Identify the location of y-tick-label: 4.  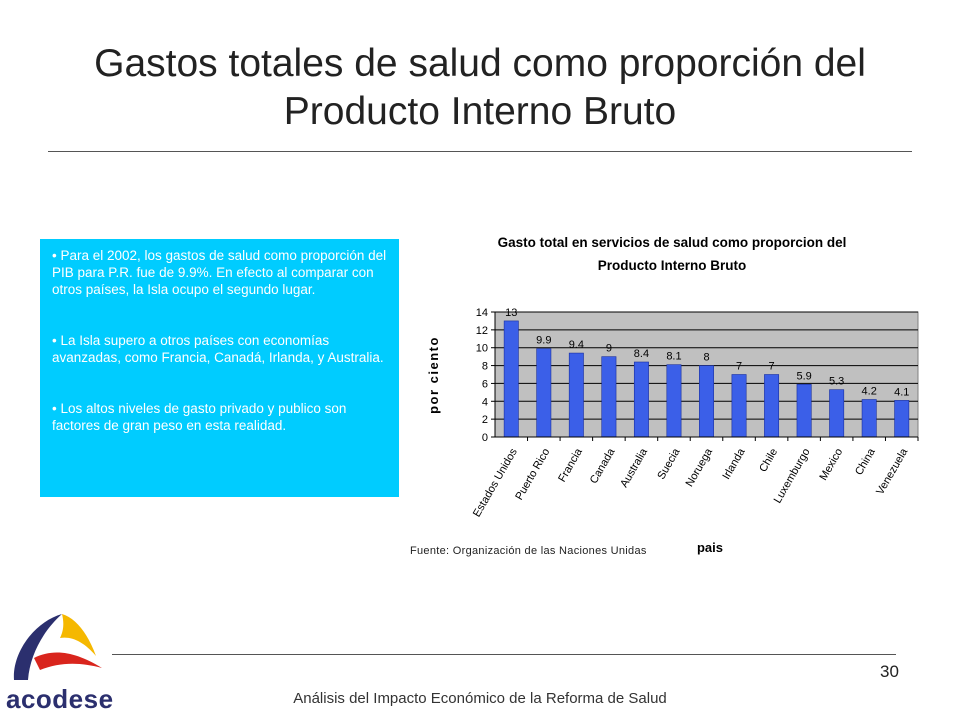
(485, 402).